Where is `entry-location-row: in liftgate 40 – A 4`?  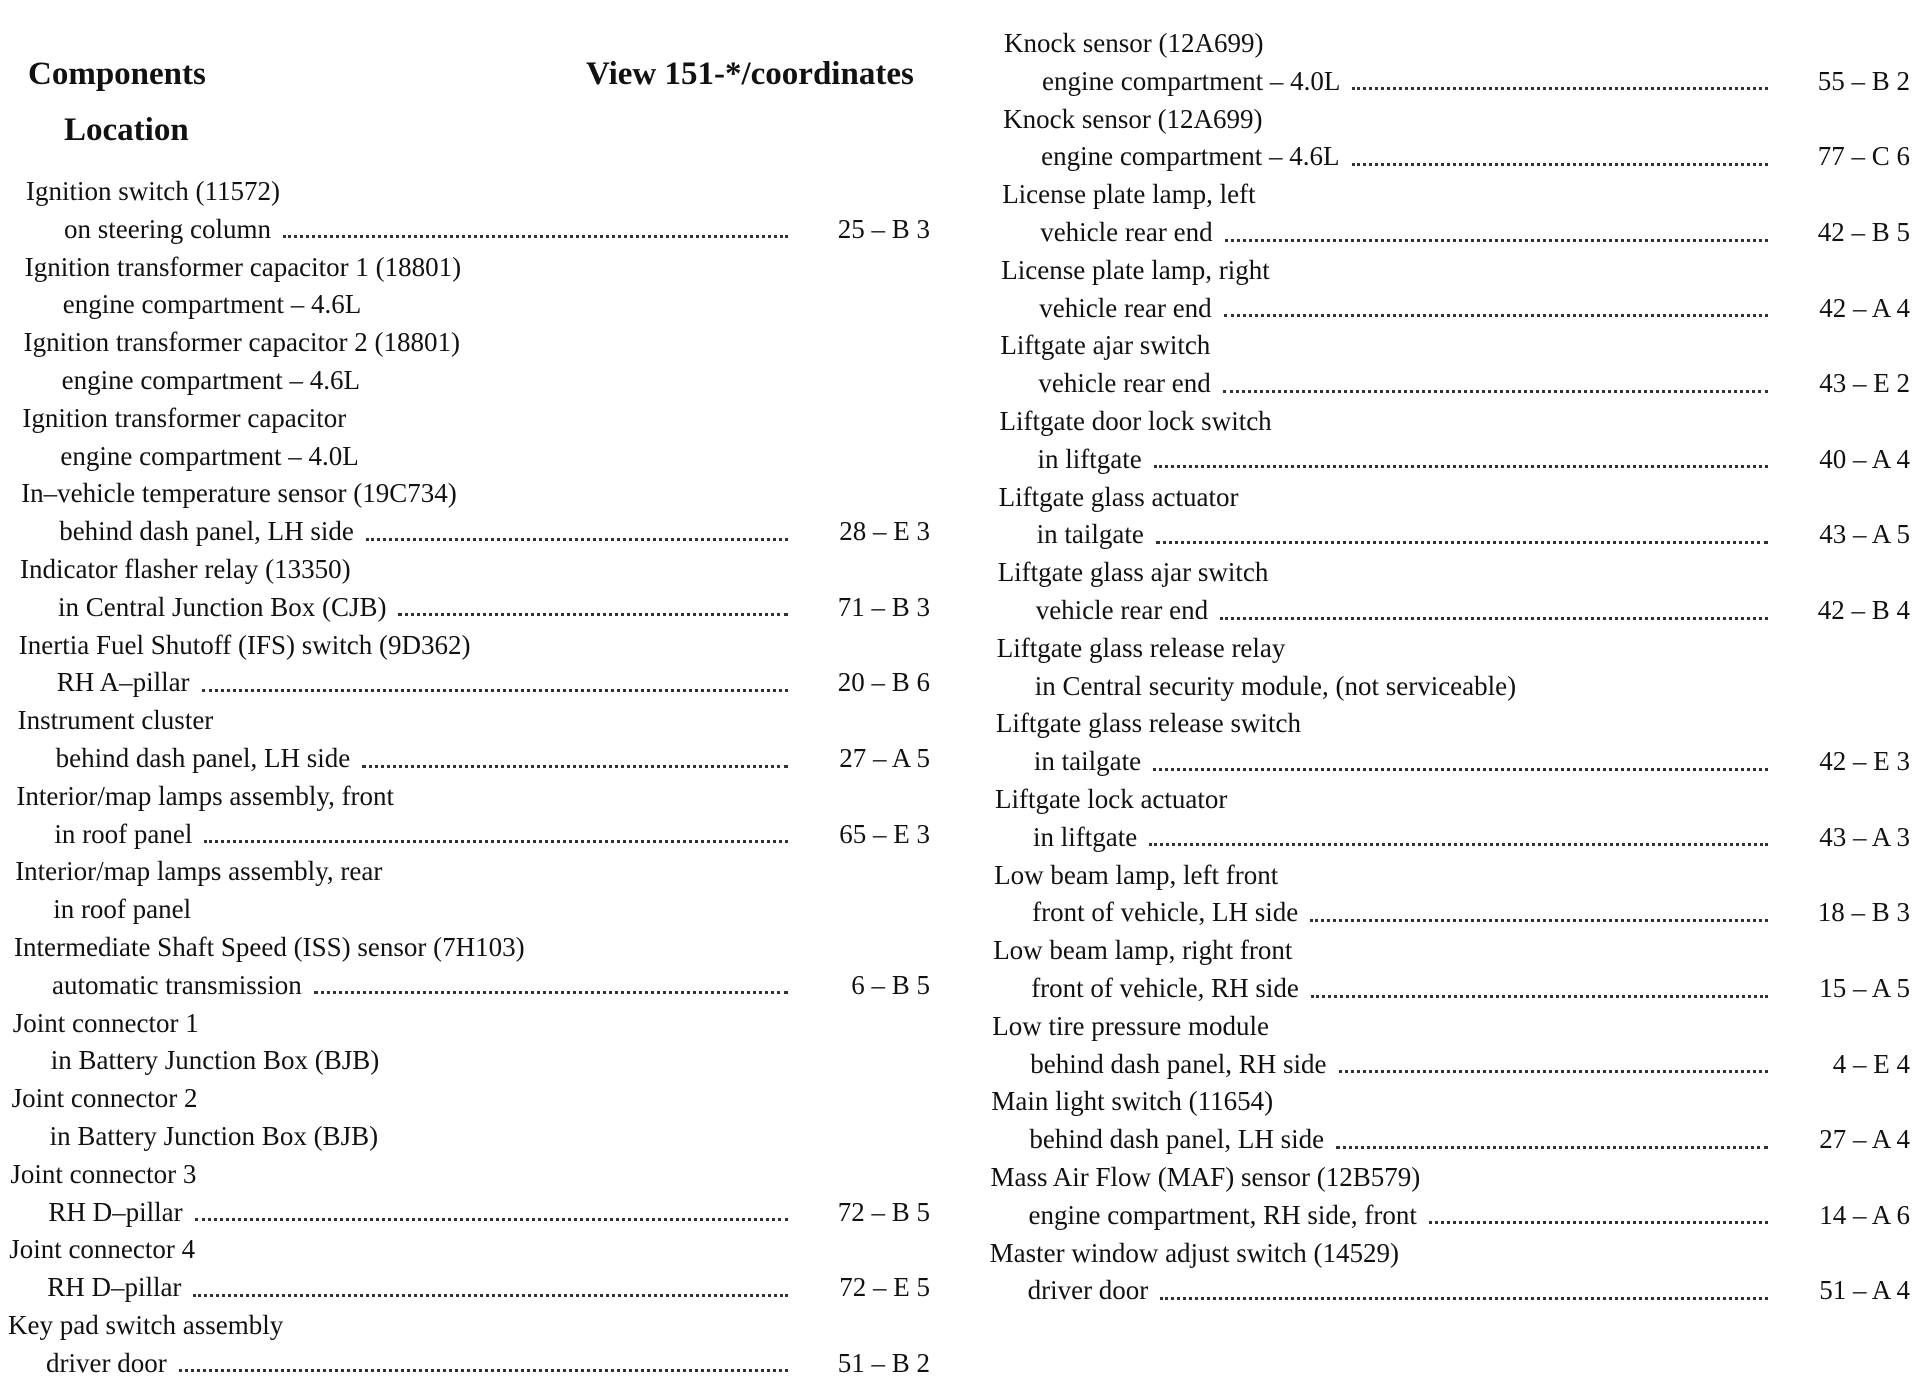 entry-location-row: in liftgate 40 – A 4 is located at coordinates (1474, 459).